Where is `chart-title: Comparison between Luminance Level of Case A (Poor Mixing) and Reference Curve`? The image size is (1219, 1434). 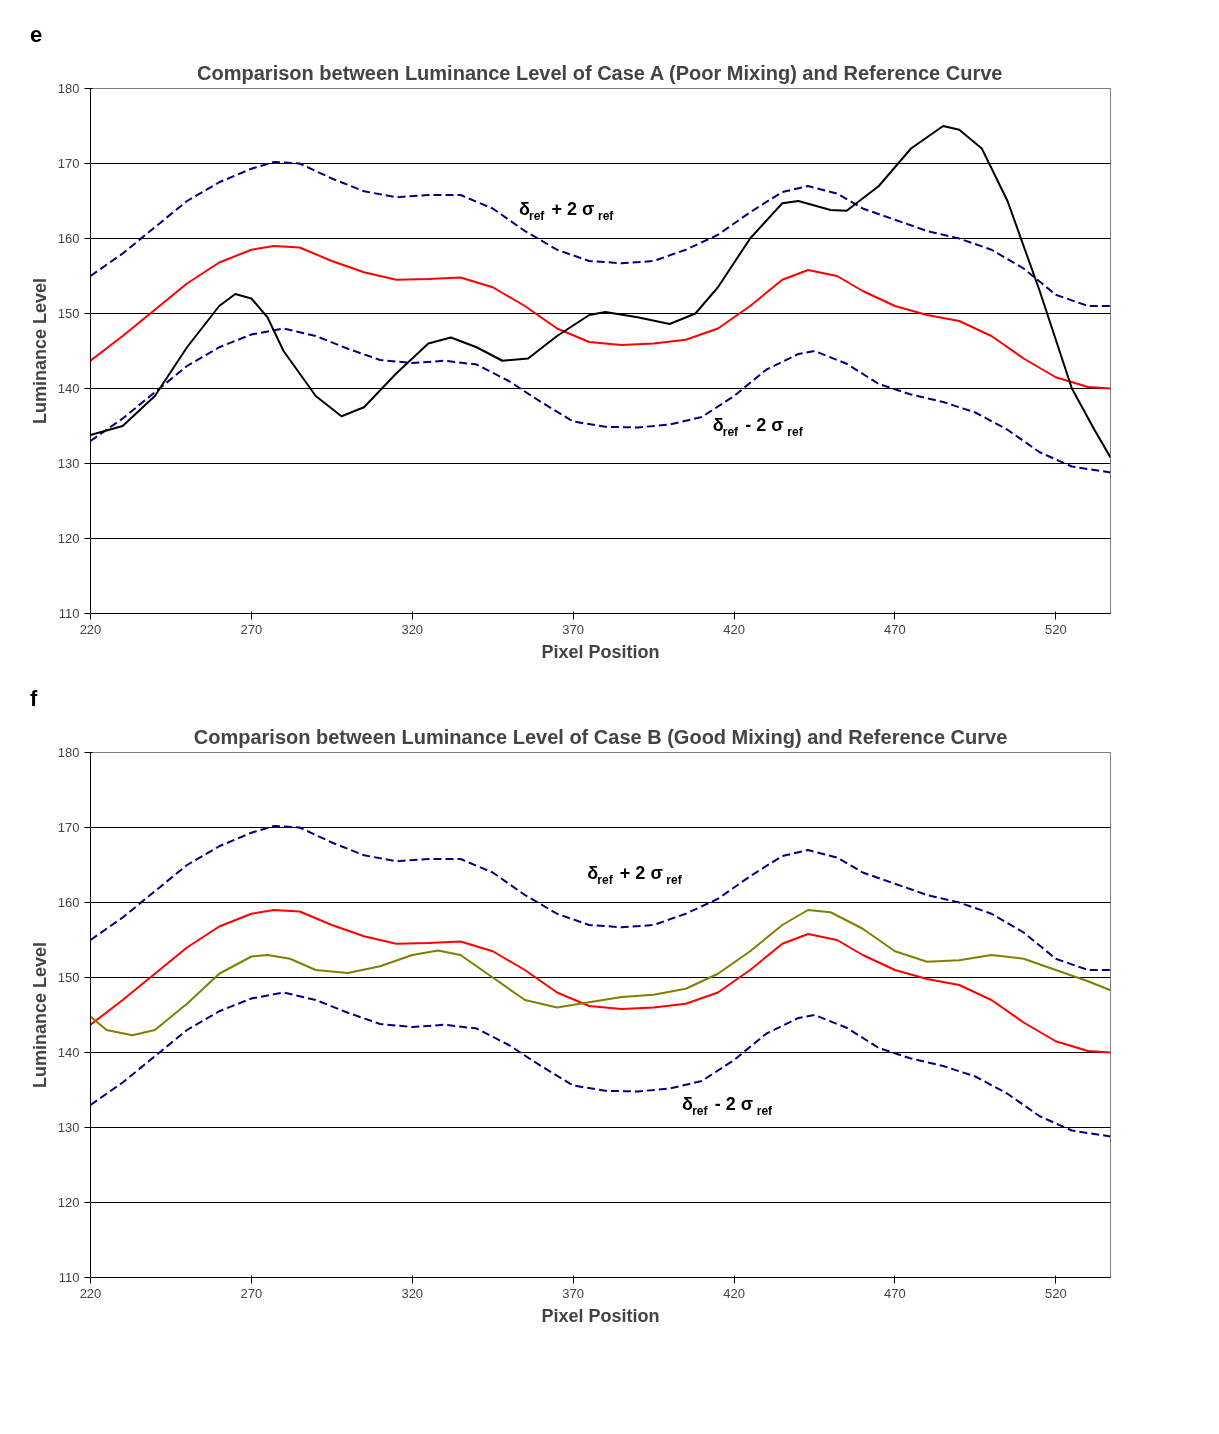
chart-title: Comparison between Luminance Level of Case A (Poor Mixing) and Reference Curve is located at coordinates (600, 72).